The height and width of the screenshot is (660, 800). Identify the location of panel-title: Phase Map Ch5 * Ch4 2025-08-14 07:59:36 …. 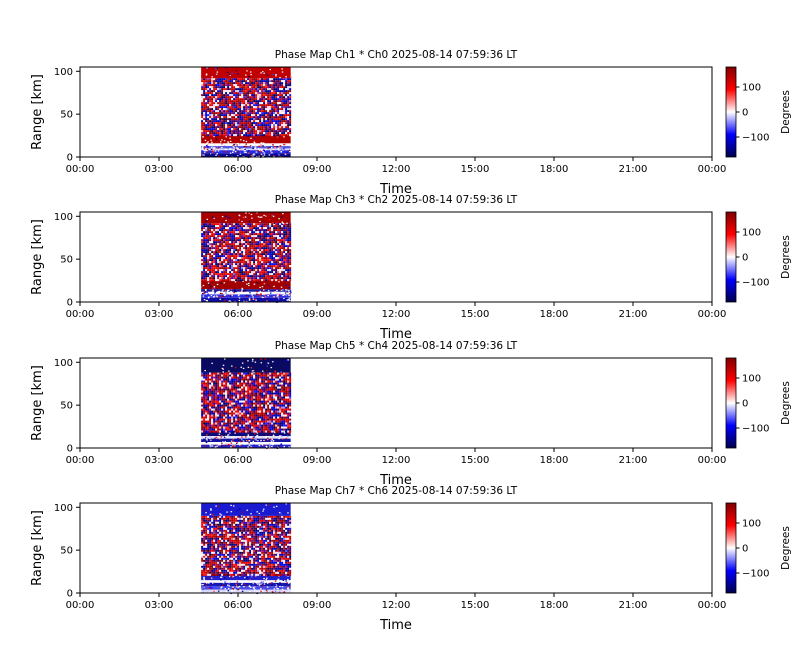
(396, 346).